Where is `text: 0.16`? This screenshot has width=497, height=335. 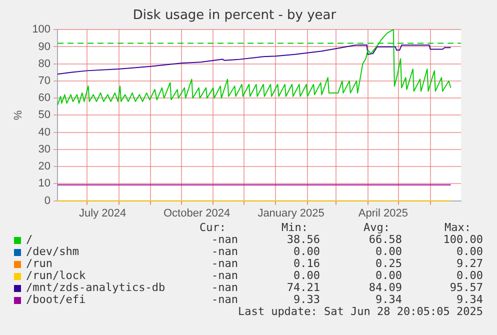
text: 0.16 is located at coordinates (307, 263).